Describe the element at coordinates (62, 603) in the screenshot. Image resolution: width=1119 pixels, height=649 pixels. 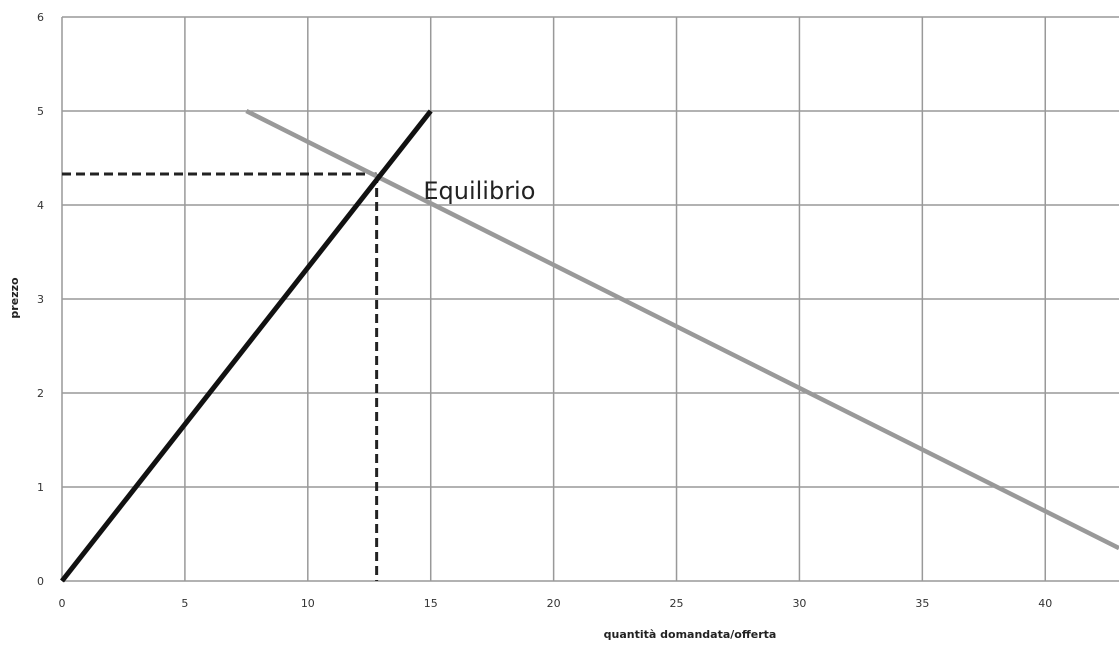
I see `x-tick-label: 0` at that location.